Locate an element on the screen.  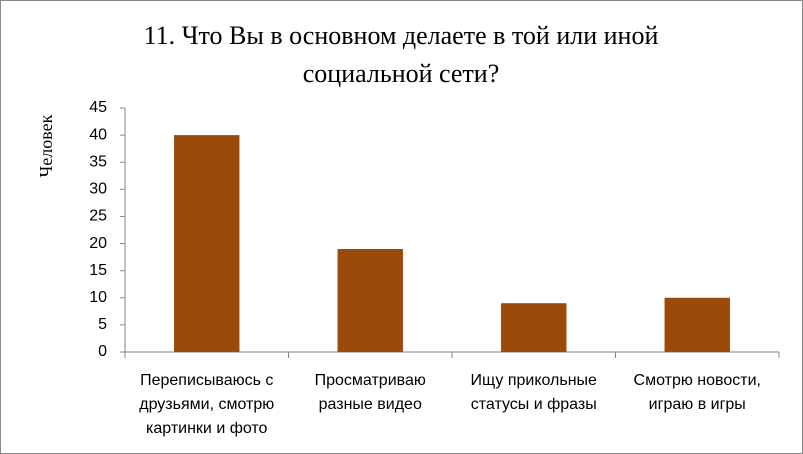
y-tick-label: 20 is located at coordinates (98, 243).